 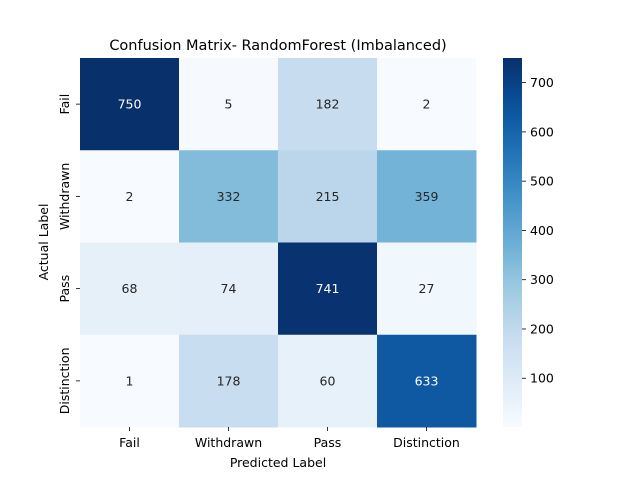 I want to click on colorbar-tick-label: 700, so click(x=542, y=82).